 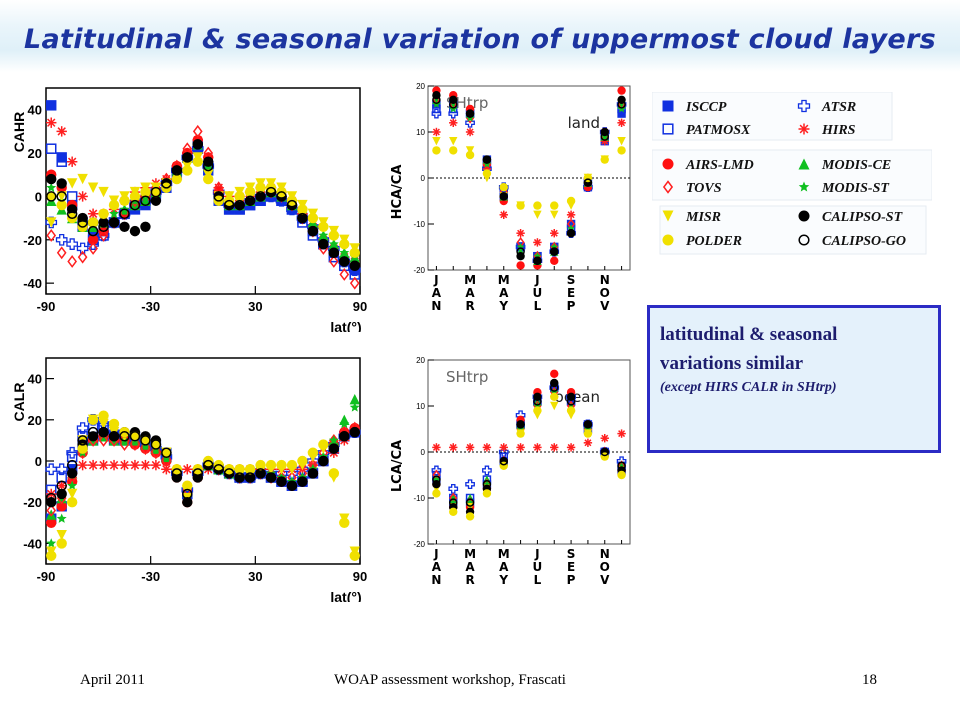 I want to click on legend-label: MODIS-ST, so click(x=855, y=188).